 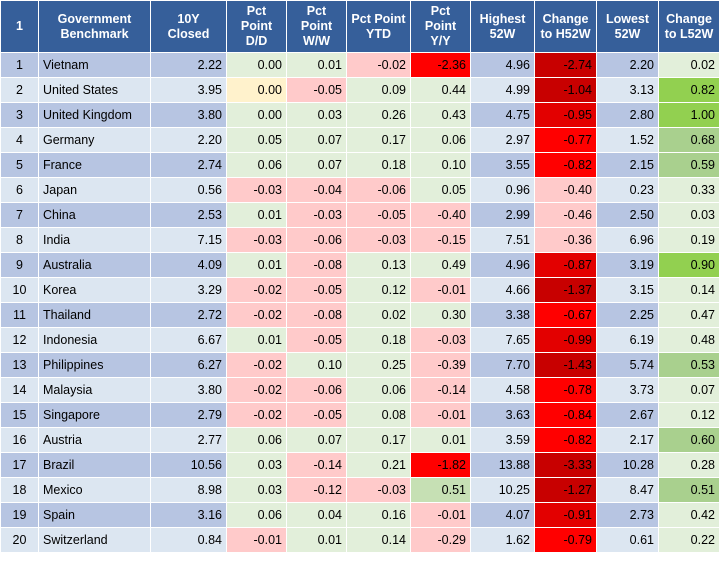 What do you see at coordinates (188, 90) in the screenshot?
I see `closed-yield: 3.95` at bounding box center [188, 90].